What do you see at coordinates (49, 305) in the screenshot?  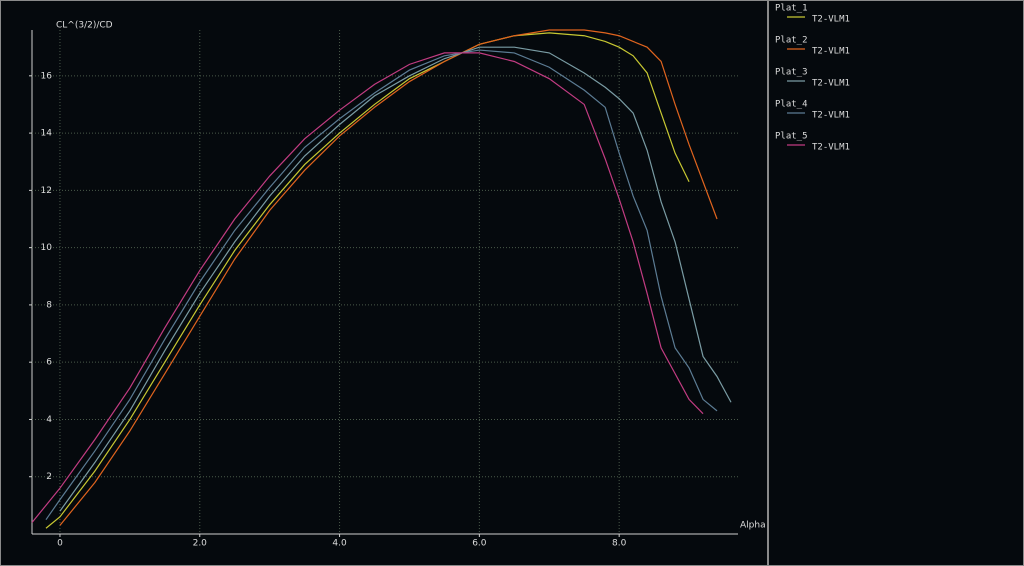 I see `y-tick-label: 8` at bounding box center [49, 305].